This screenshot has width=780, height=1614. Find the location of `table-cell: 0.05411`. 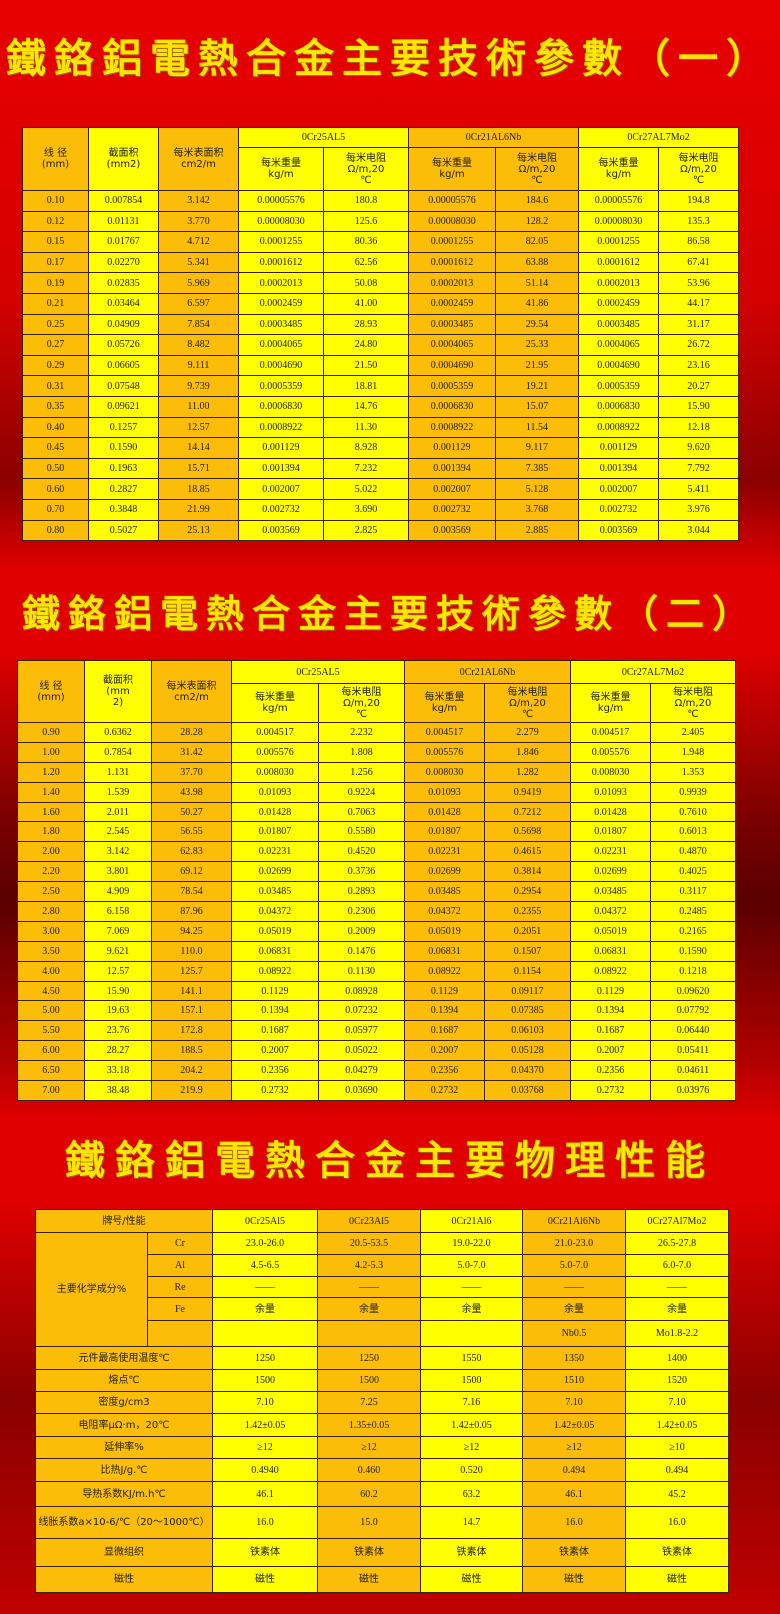

table-cell: 0.05411 is located at coordinates (693, 1051).